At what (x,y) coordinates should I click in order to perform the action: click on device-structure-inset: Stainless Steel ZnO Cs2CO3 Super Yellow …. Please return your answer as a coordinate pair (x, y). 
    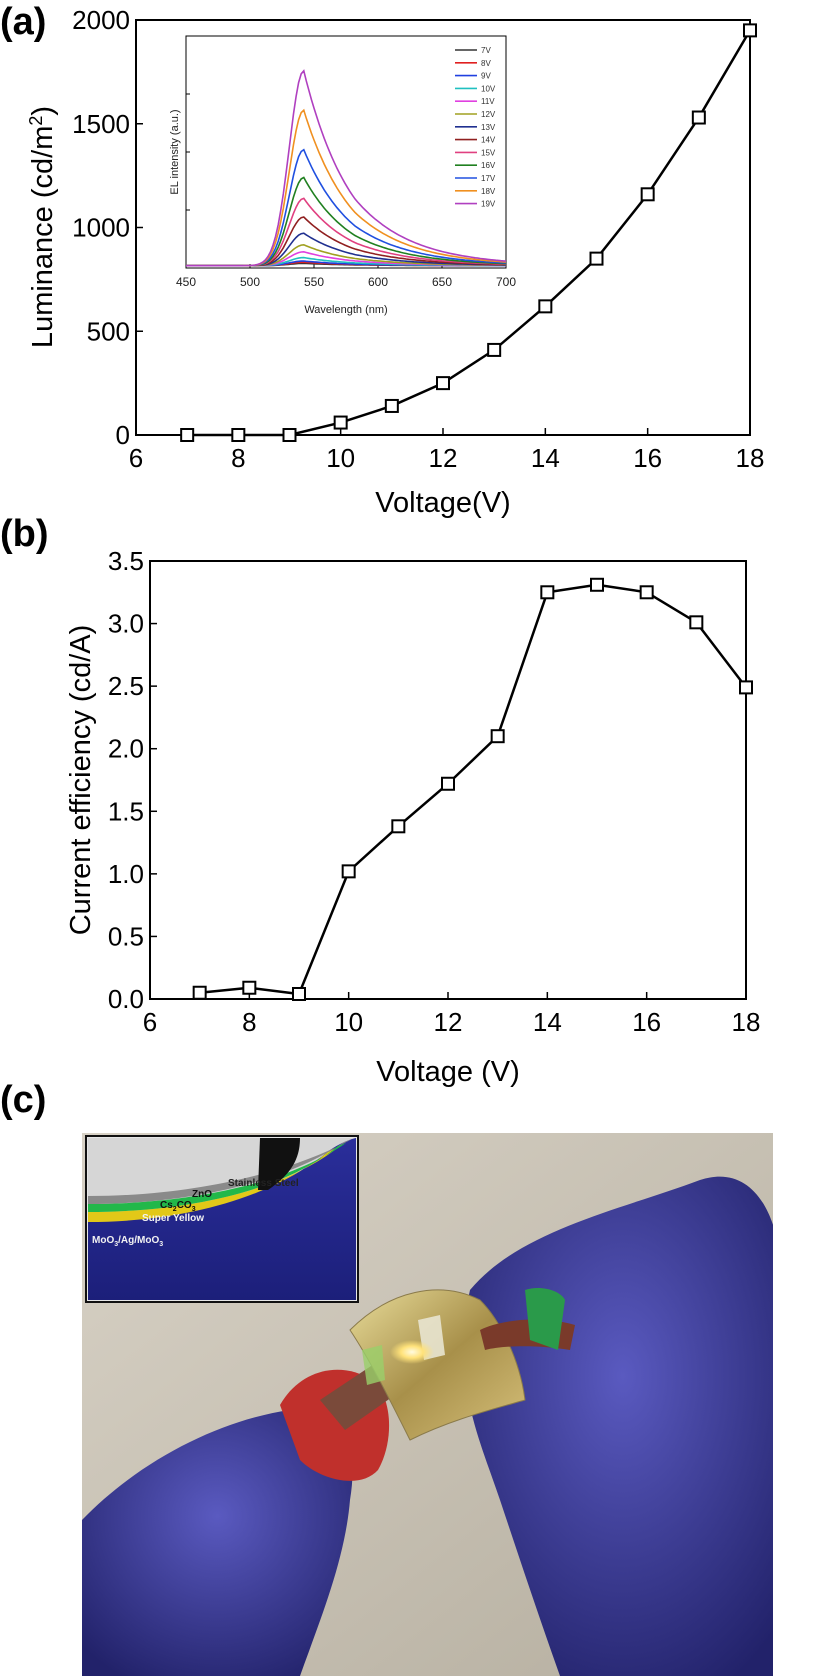
    Looking at the image, I should click on (222, 1219).